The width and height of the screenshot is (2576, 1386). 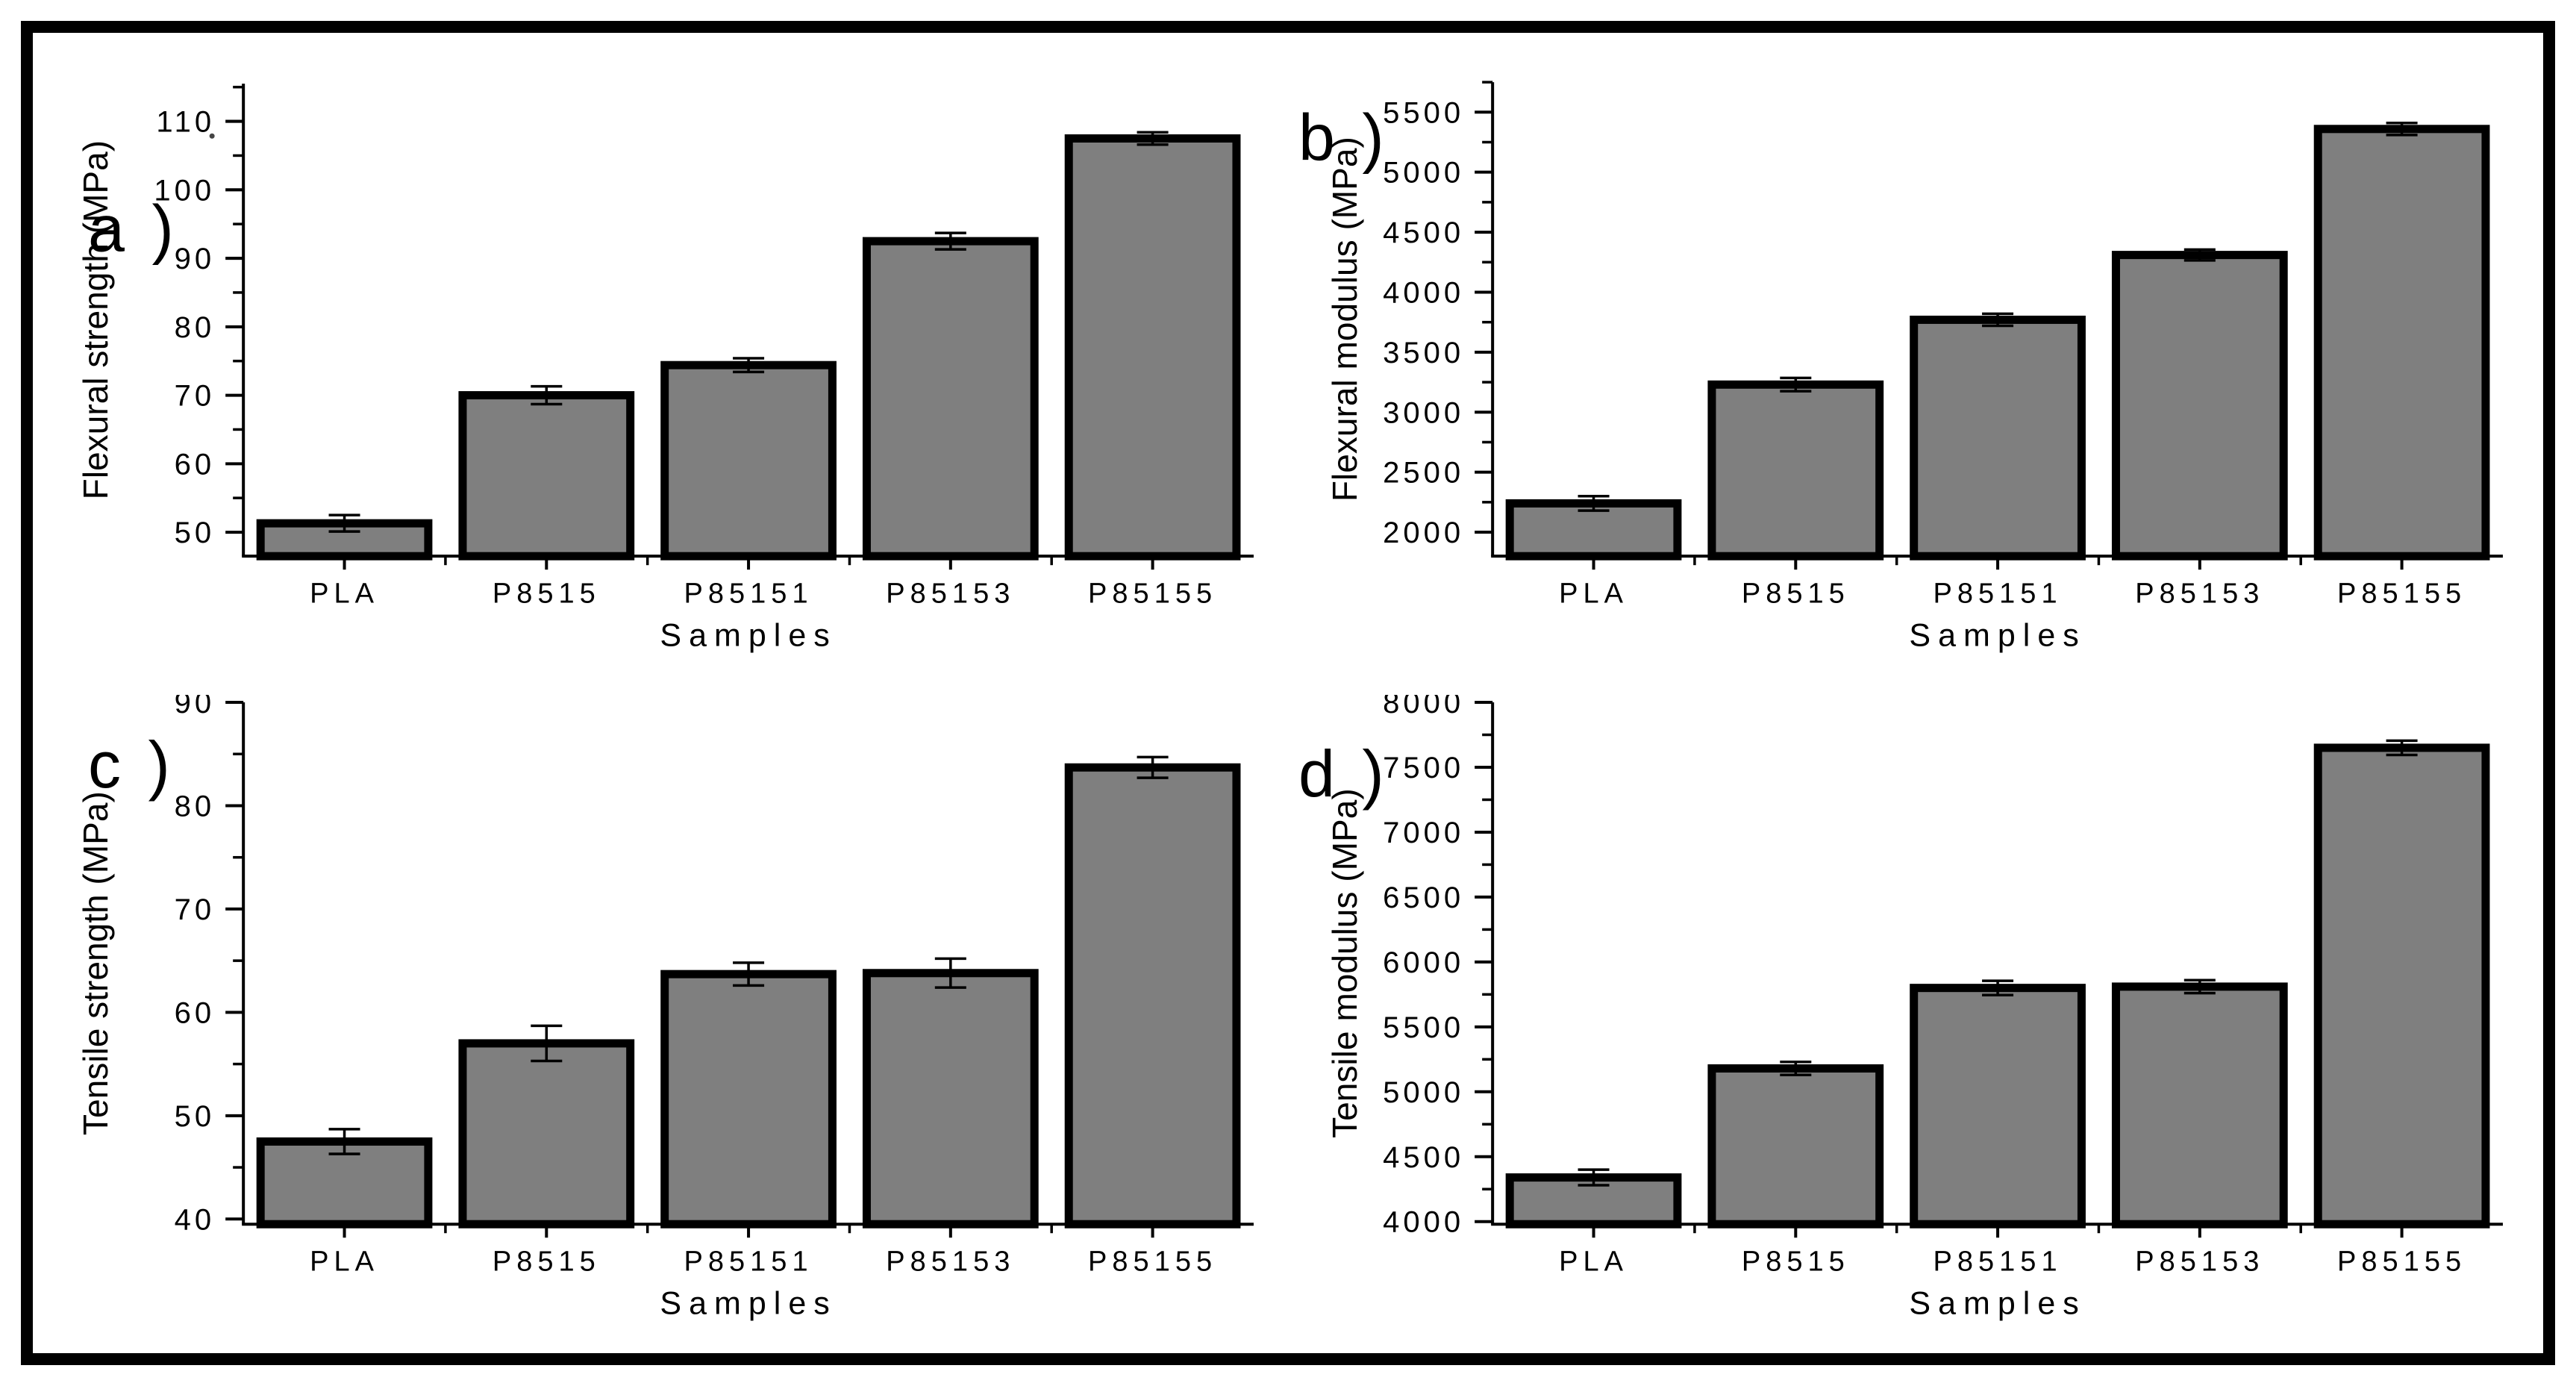 I want to click on y-tick-label: 2500, so click(x=1423, y=473).